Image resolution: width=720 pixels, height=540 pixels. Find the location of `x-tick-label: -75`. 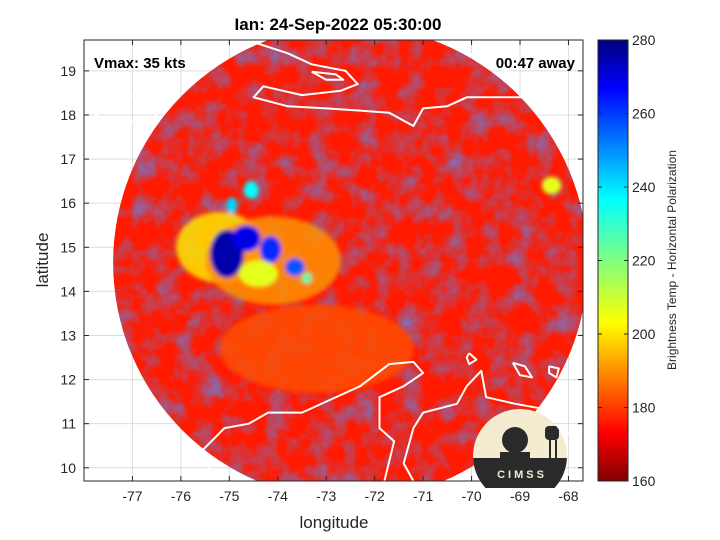

x-tick-label: -75 is located at coordinates (229, 496).